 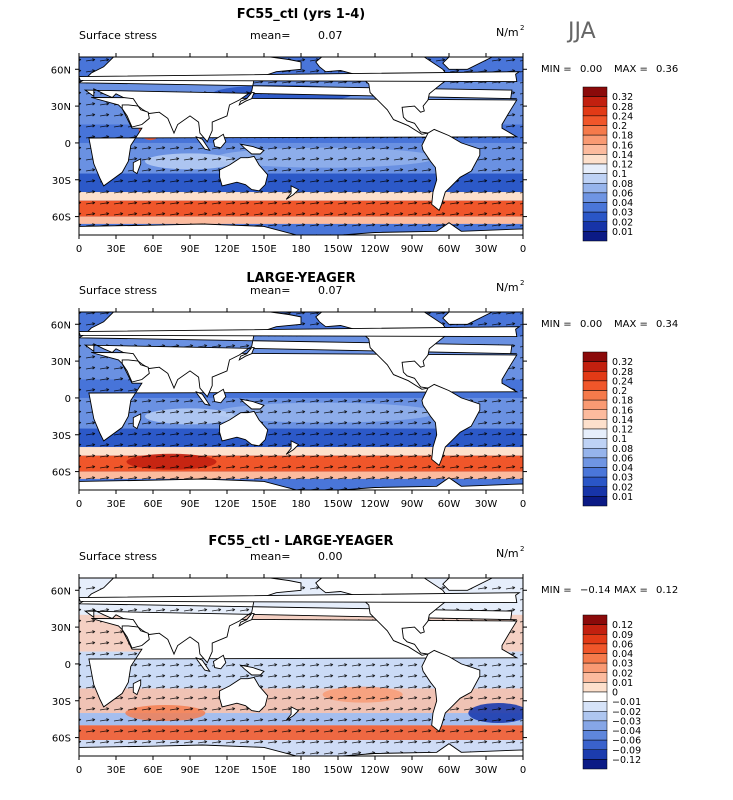 What do you see at coordinates (486, 770) in the screenshot?
I see `x-tick-label: 30W` at bounding box center [486, 770].